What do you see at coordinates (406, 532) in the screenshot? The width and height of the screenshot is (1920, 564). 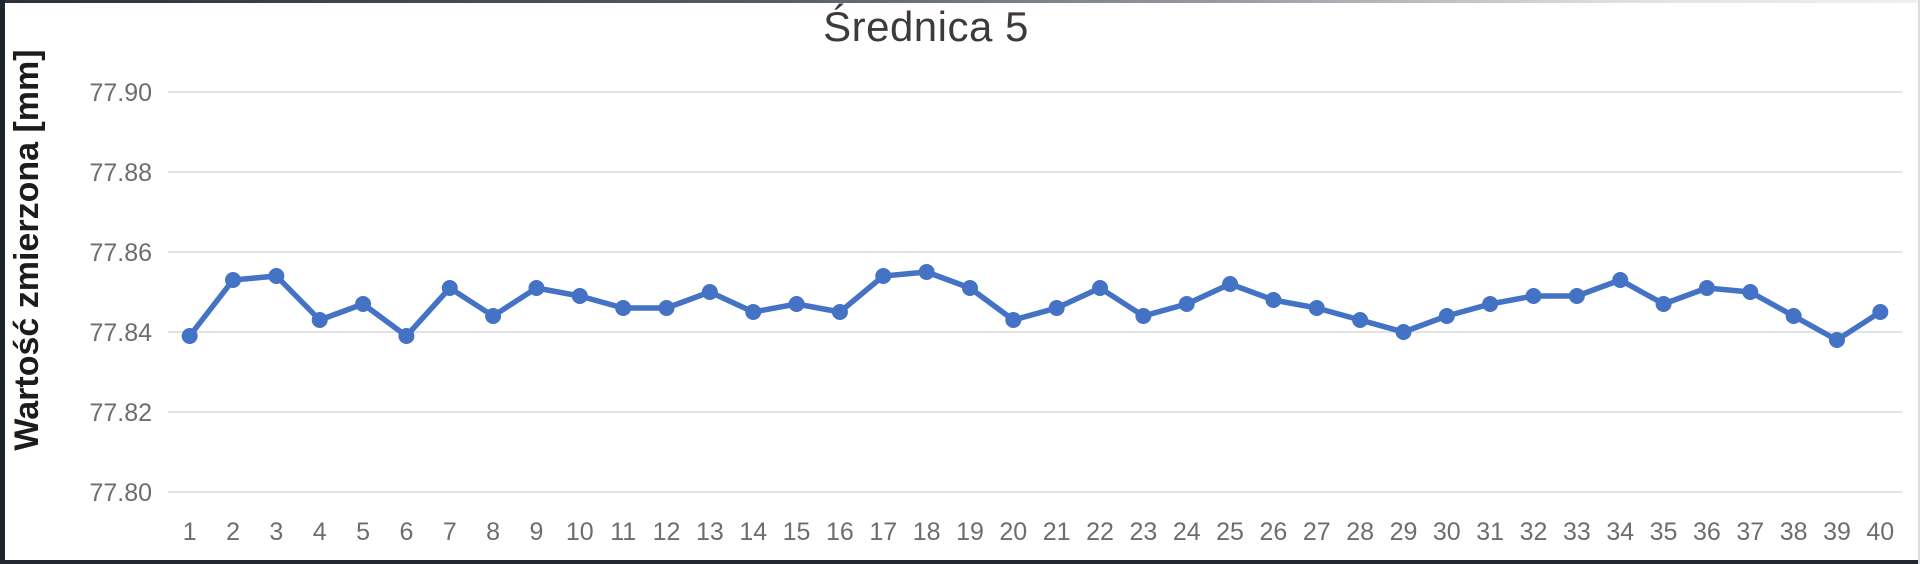 I see `x-tick-label: 6` at bounding box center [406, 532].